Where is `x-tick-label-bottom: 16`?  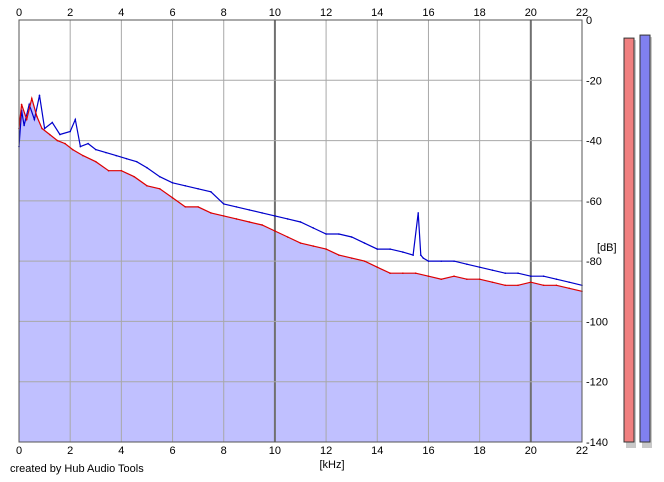
x-tick-label-bottom: 16 is located at coordinates (428, 451).